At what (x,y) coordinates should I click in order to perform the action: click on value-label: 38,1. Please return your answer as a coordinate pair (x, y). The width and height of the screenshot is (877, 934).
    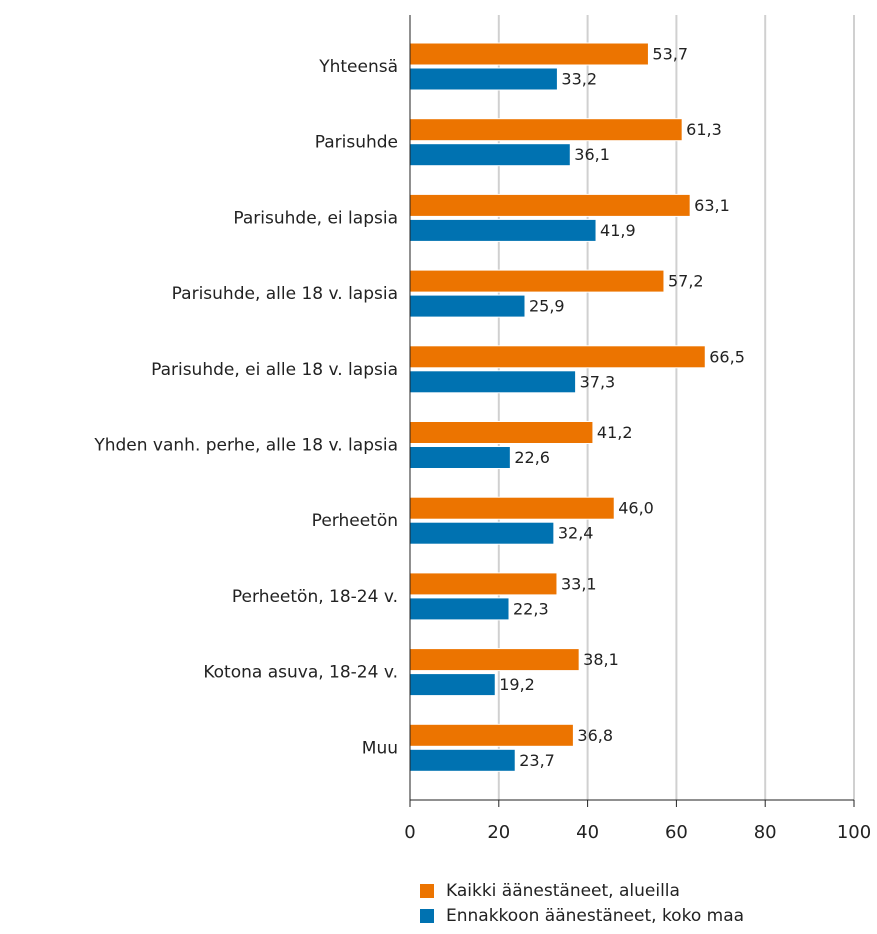
    Looking at the image, I should click on (601, 659).